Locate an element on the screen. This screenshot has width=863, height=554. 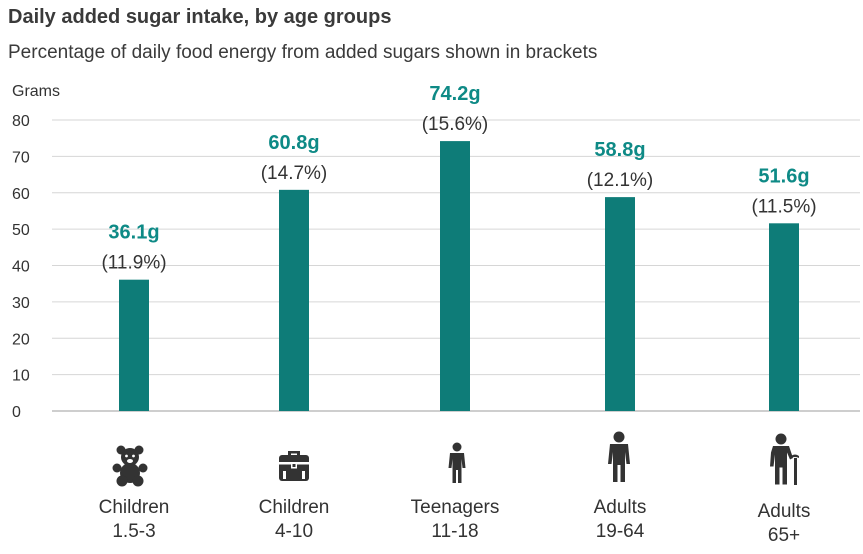
chart-title: Daily added sugar intake, by age groups is located at coordinates (199, 17).